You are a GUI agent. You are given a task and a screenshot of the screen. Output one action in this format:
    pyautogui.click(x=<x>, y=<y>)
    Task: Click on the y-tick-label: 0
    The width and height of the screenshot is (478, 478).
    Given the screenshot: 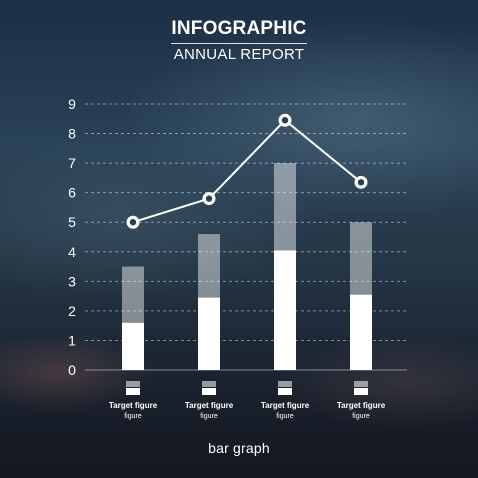 What is the action you would take?
    pyautogui.click(x=72, y=370)
    